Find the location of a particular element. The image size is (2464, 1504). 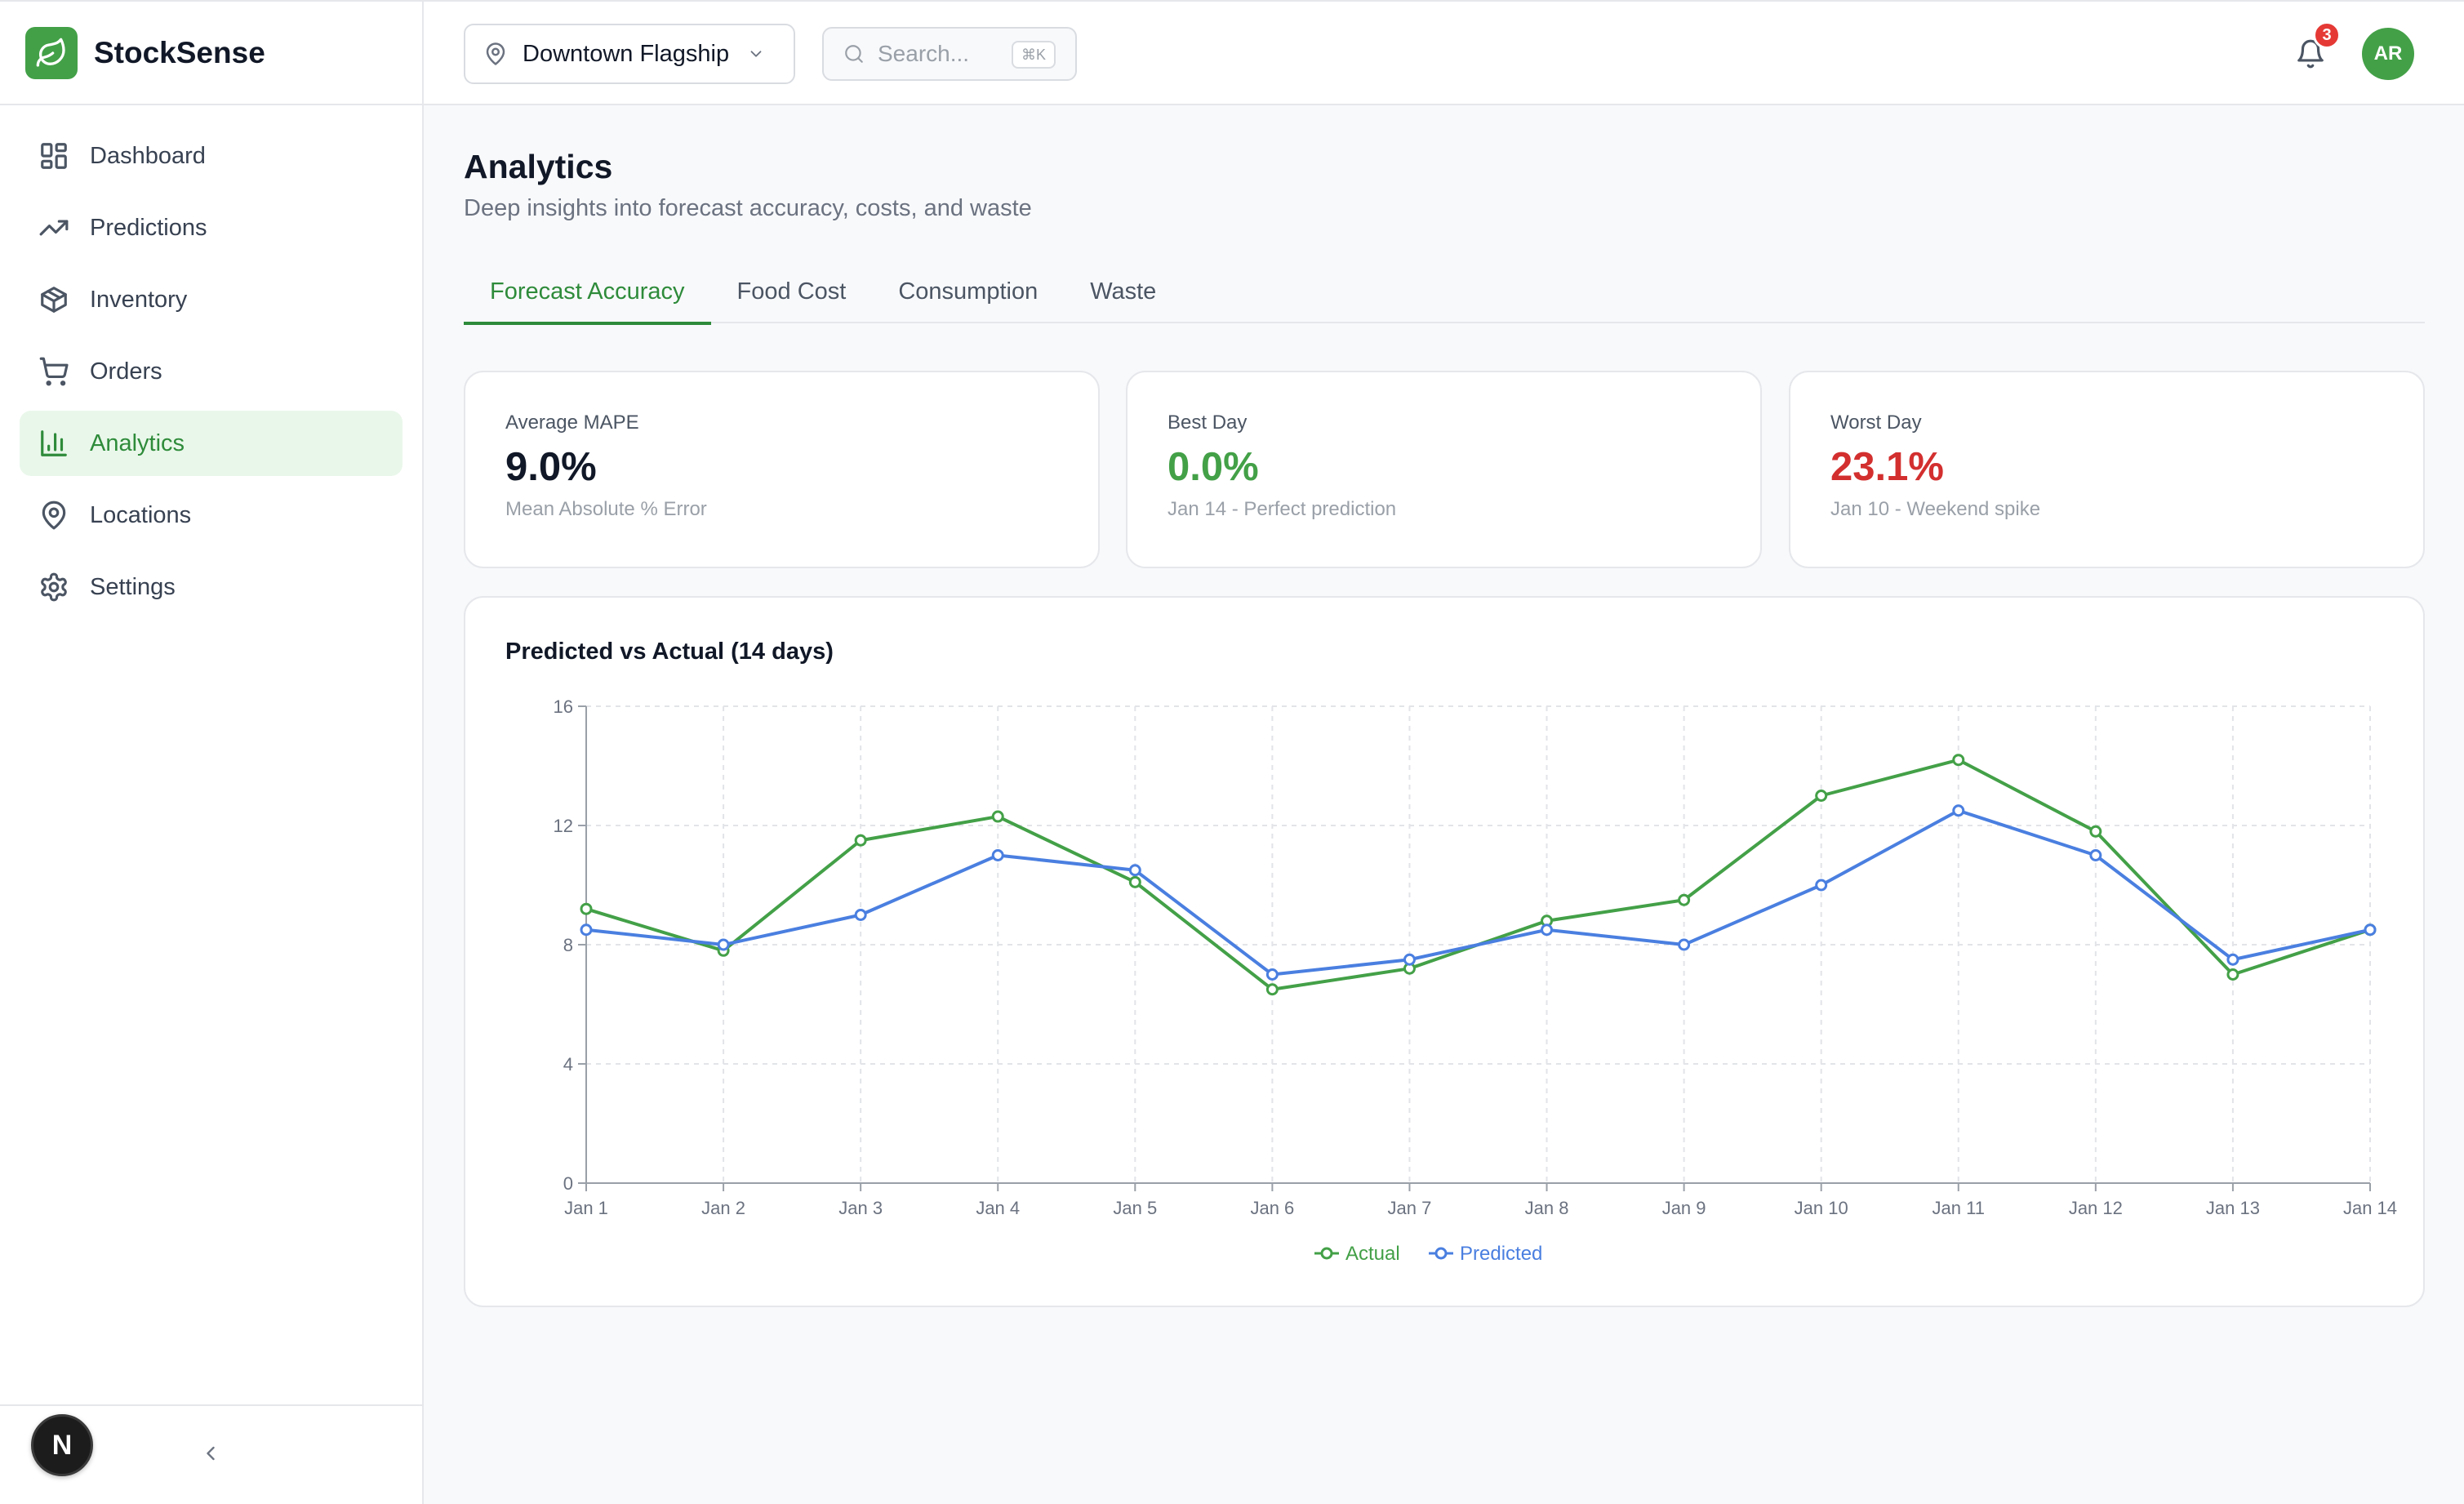

sidebar-item-label: Orders is located at coordinates (126, 371).